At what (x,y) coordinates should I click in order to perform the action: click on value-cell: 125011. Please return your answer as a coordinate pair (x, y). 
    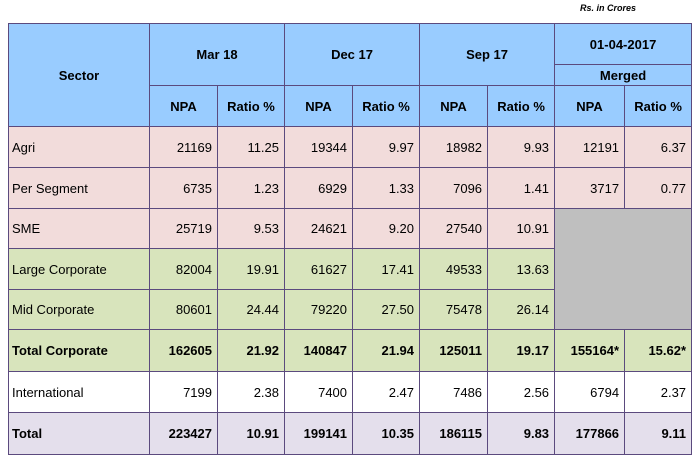
    Looking at the image, I should click on (454, 350).